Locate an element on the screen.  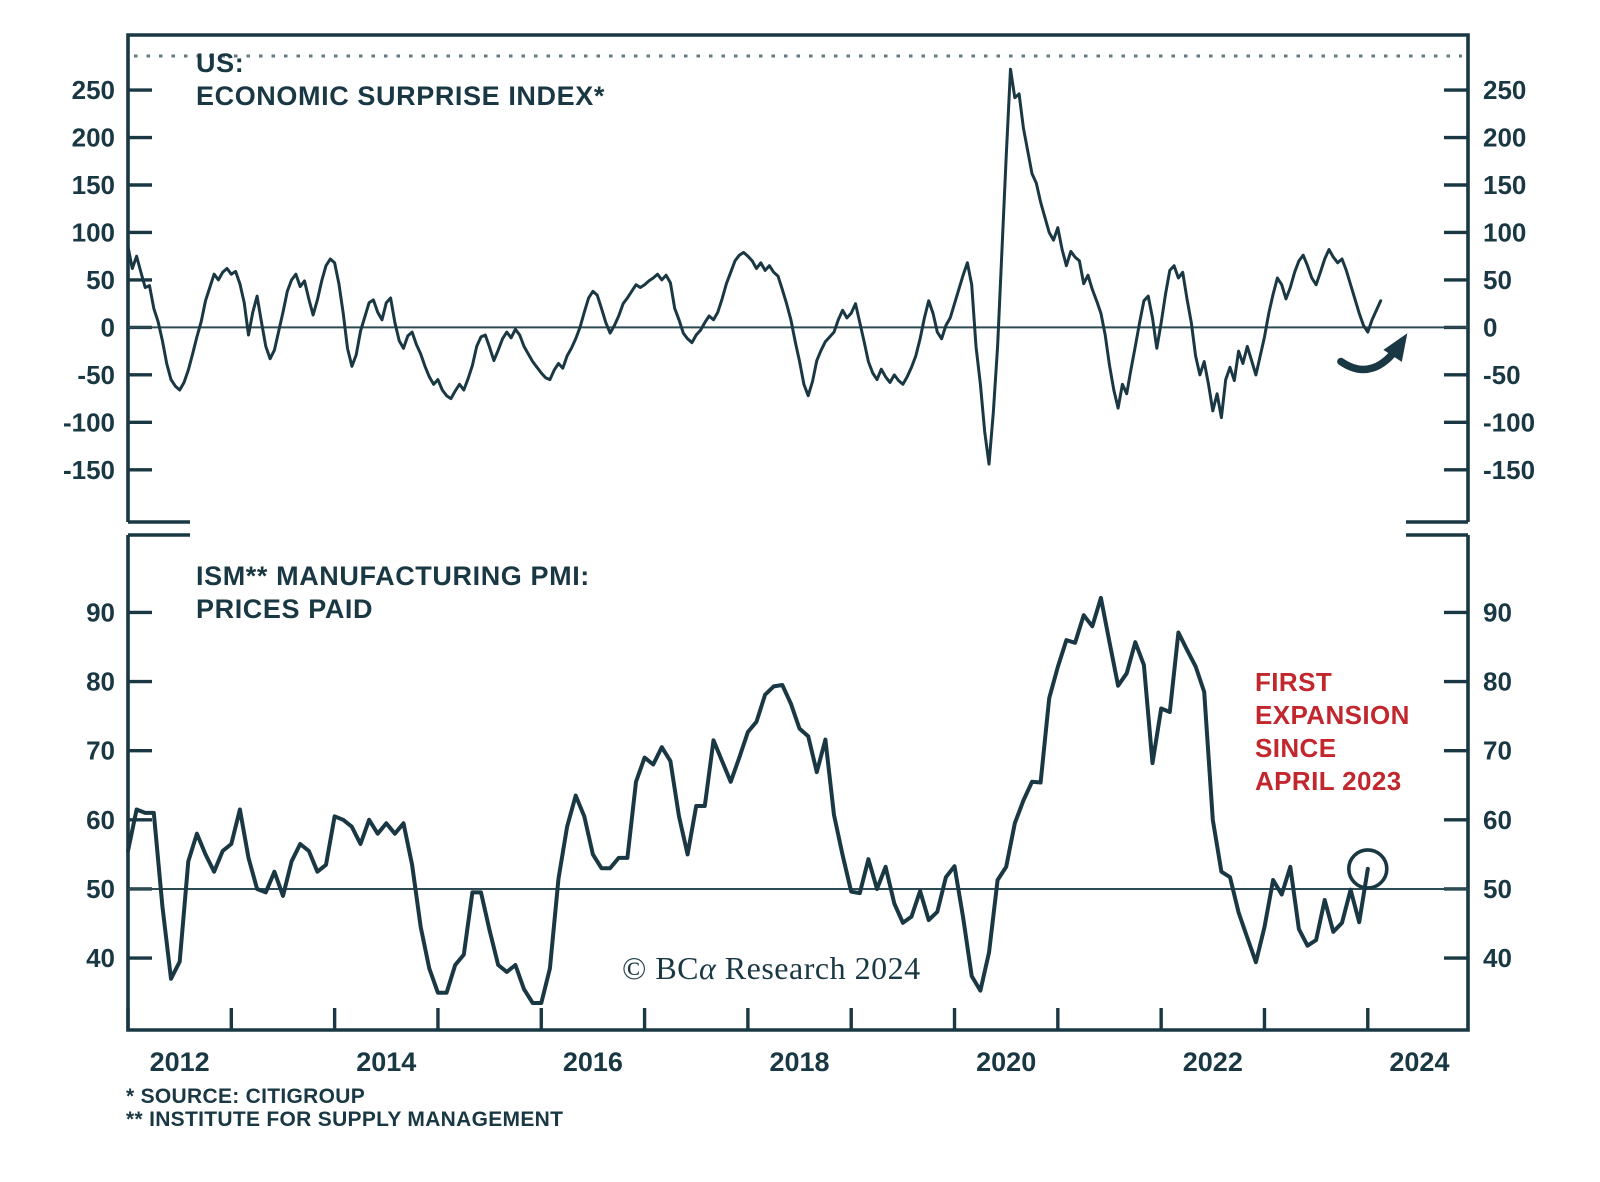
trend-arrow is located at coordinates (1372, 353).